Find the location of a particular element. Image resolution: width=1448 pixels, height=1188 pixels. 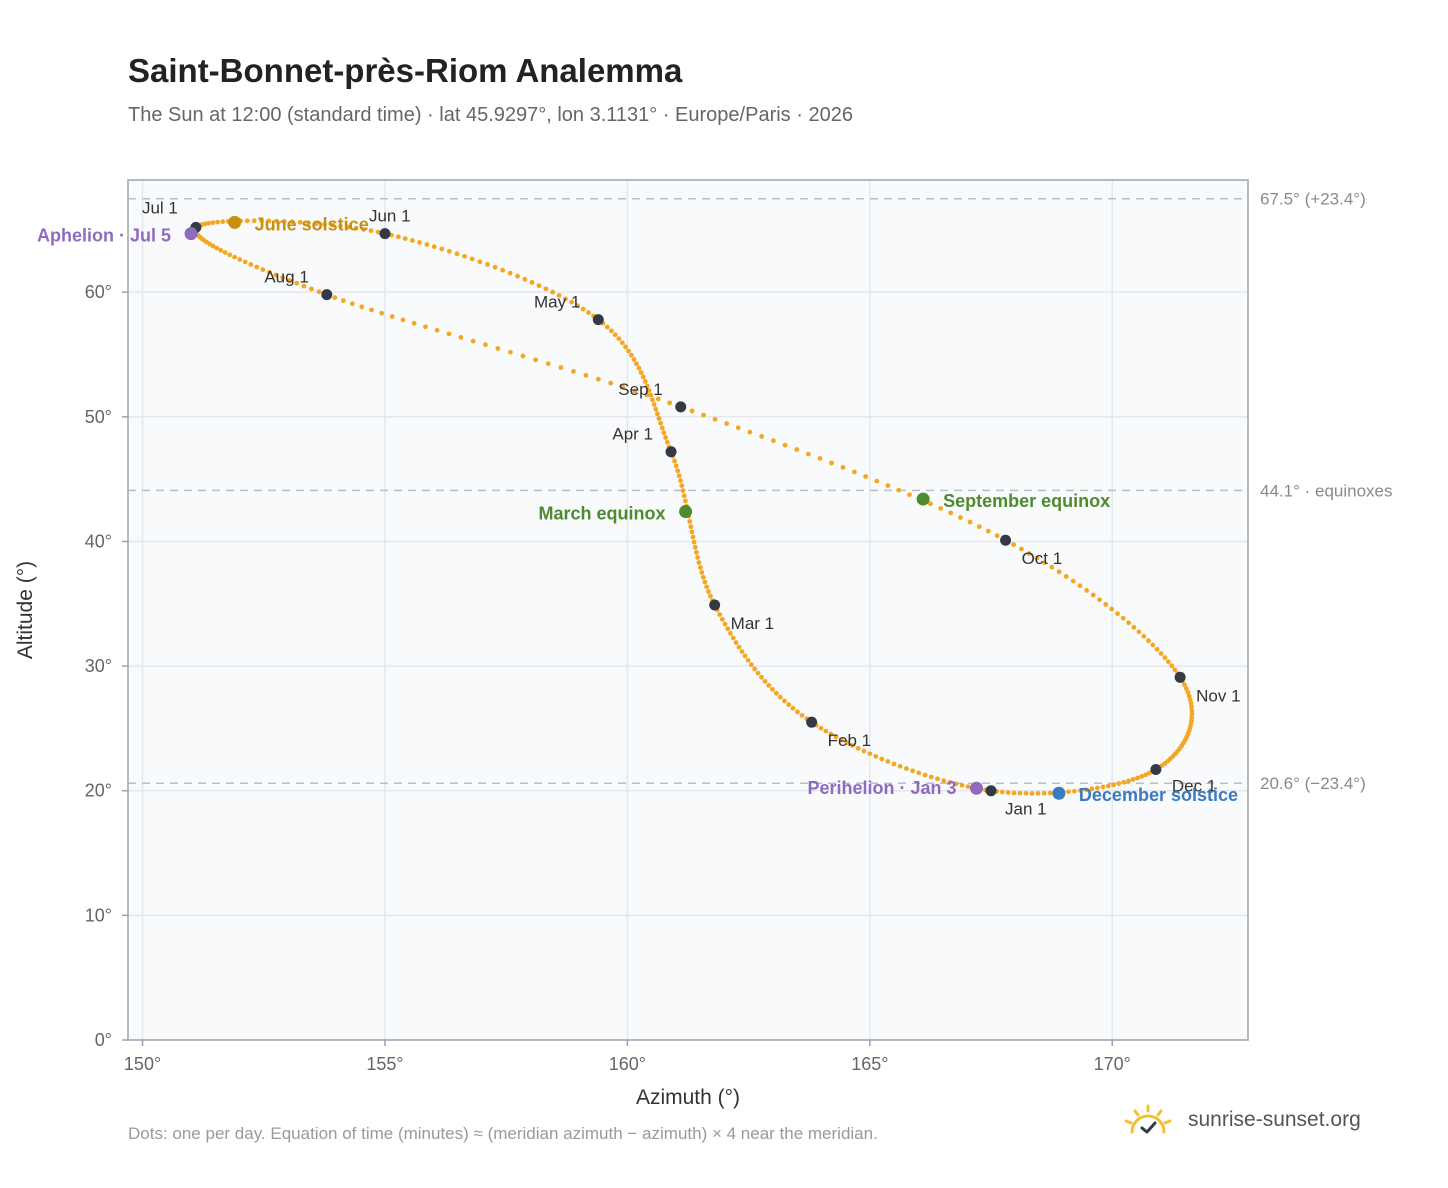

month-label: Dec 1 is located at coordinates (1194, 786).